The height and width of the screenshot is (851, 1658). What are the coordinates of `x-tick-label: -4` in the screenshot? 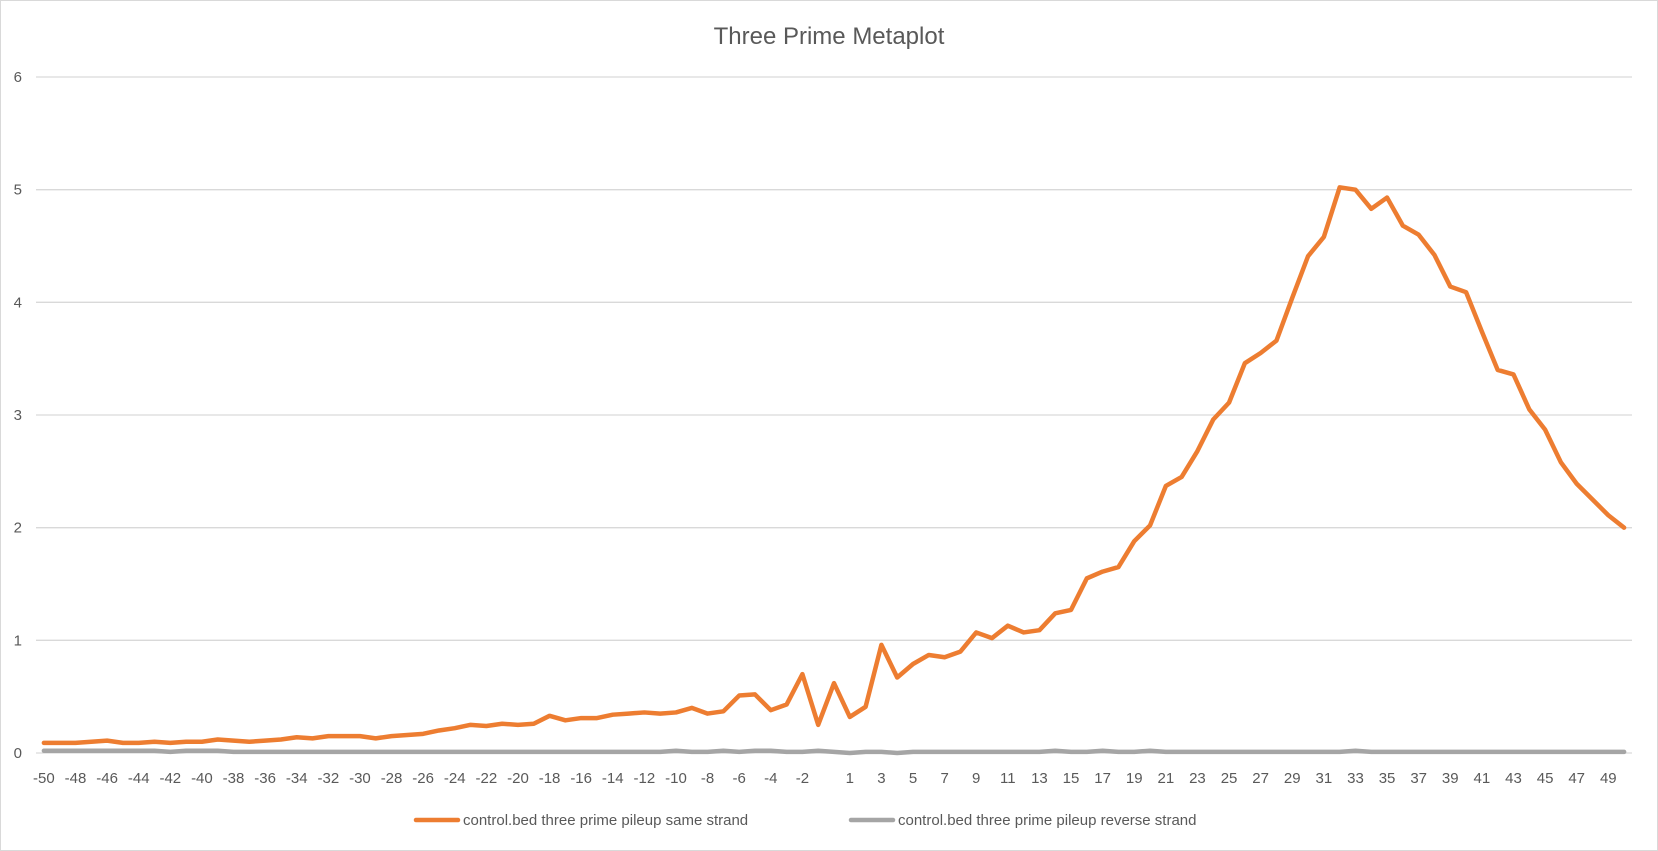 It's located at (770, 778).